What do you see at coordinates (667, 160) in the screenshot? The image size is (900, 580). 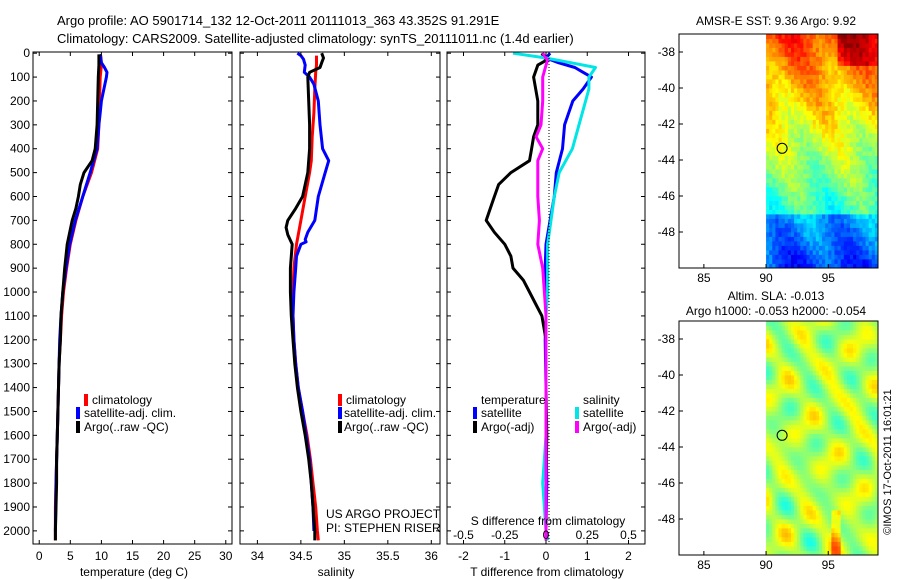 I see `lat-tick-label: -44` at bounding box center [667, 160].